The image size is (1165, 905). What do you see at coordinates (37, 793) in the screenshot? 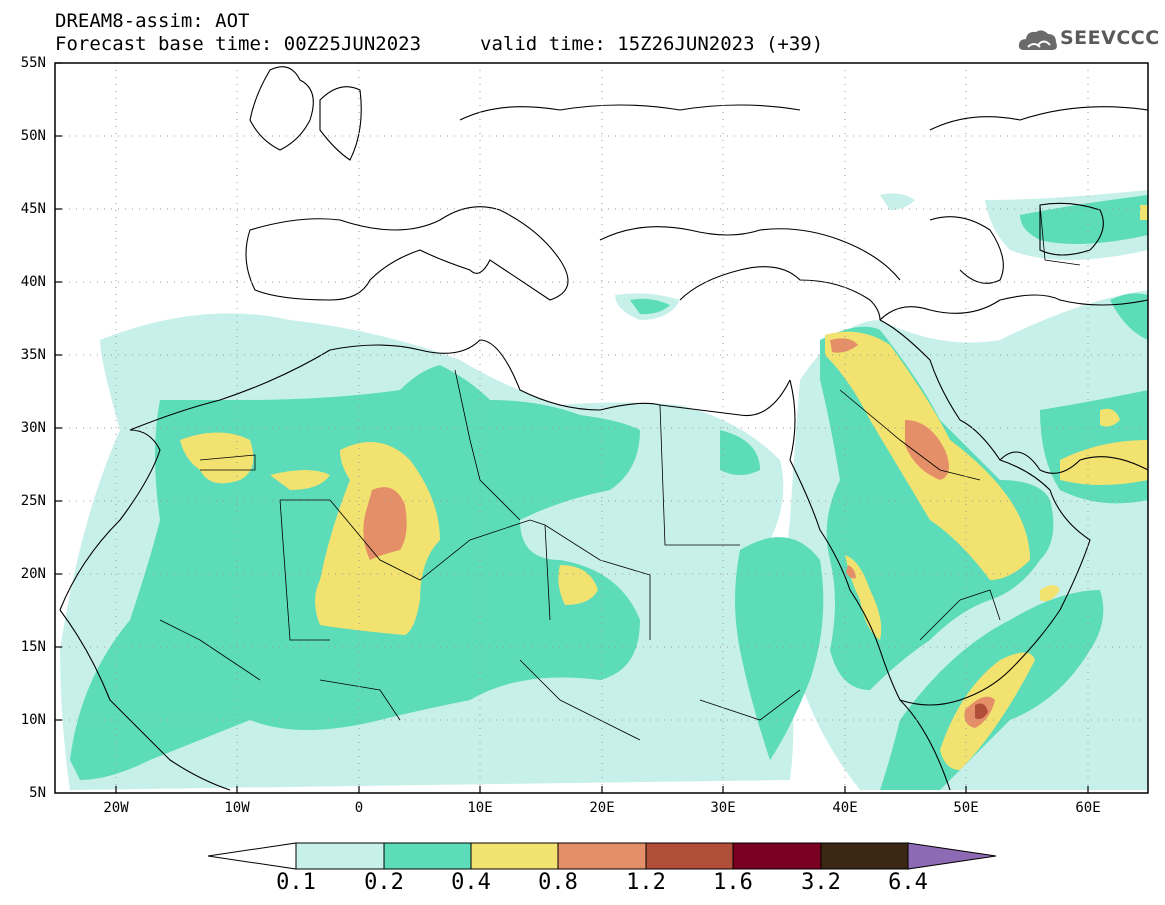
I see `lat-label-5n: 5N` at bounding box center [37, 793].